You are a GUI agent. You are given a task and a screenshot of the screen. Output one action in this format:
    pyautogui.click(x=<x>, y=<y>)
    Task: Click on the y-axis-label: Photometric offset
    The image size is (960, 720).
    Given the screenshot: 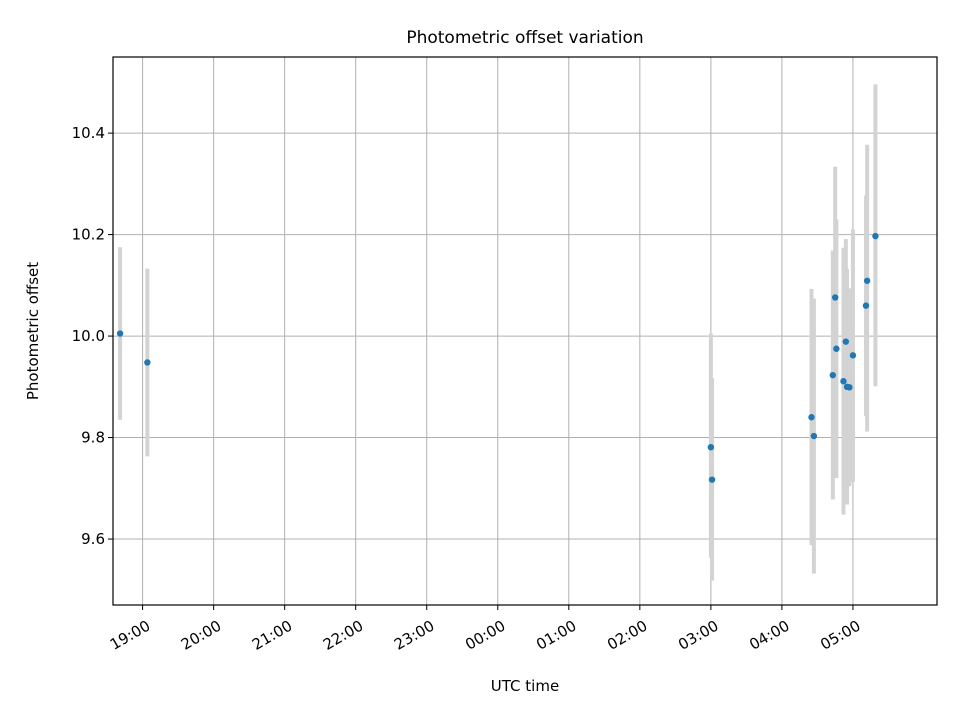 What is the action you would take?
    pyautogui.click(x=33, y=331)
    